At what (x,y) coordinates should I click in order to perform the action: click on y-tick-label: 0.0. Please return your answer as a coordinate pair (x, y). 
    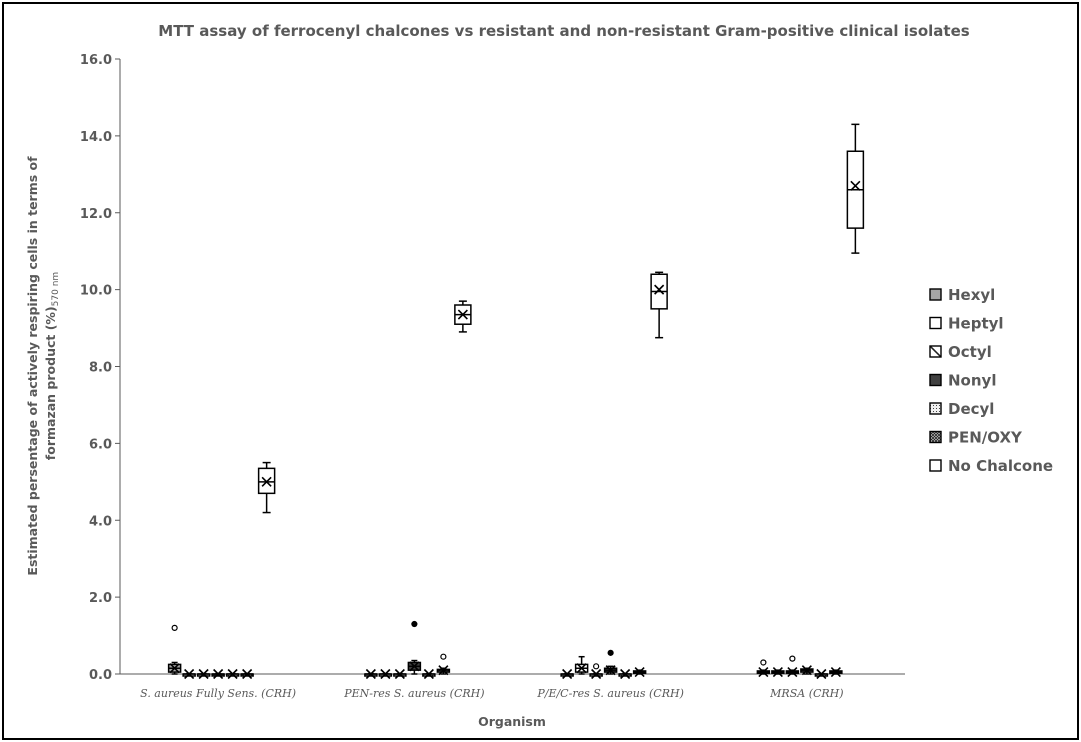
    Looking at the image, I should click on (100, 675).